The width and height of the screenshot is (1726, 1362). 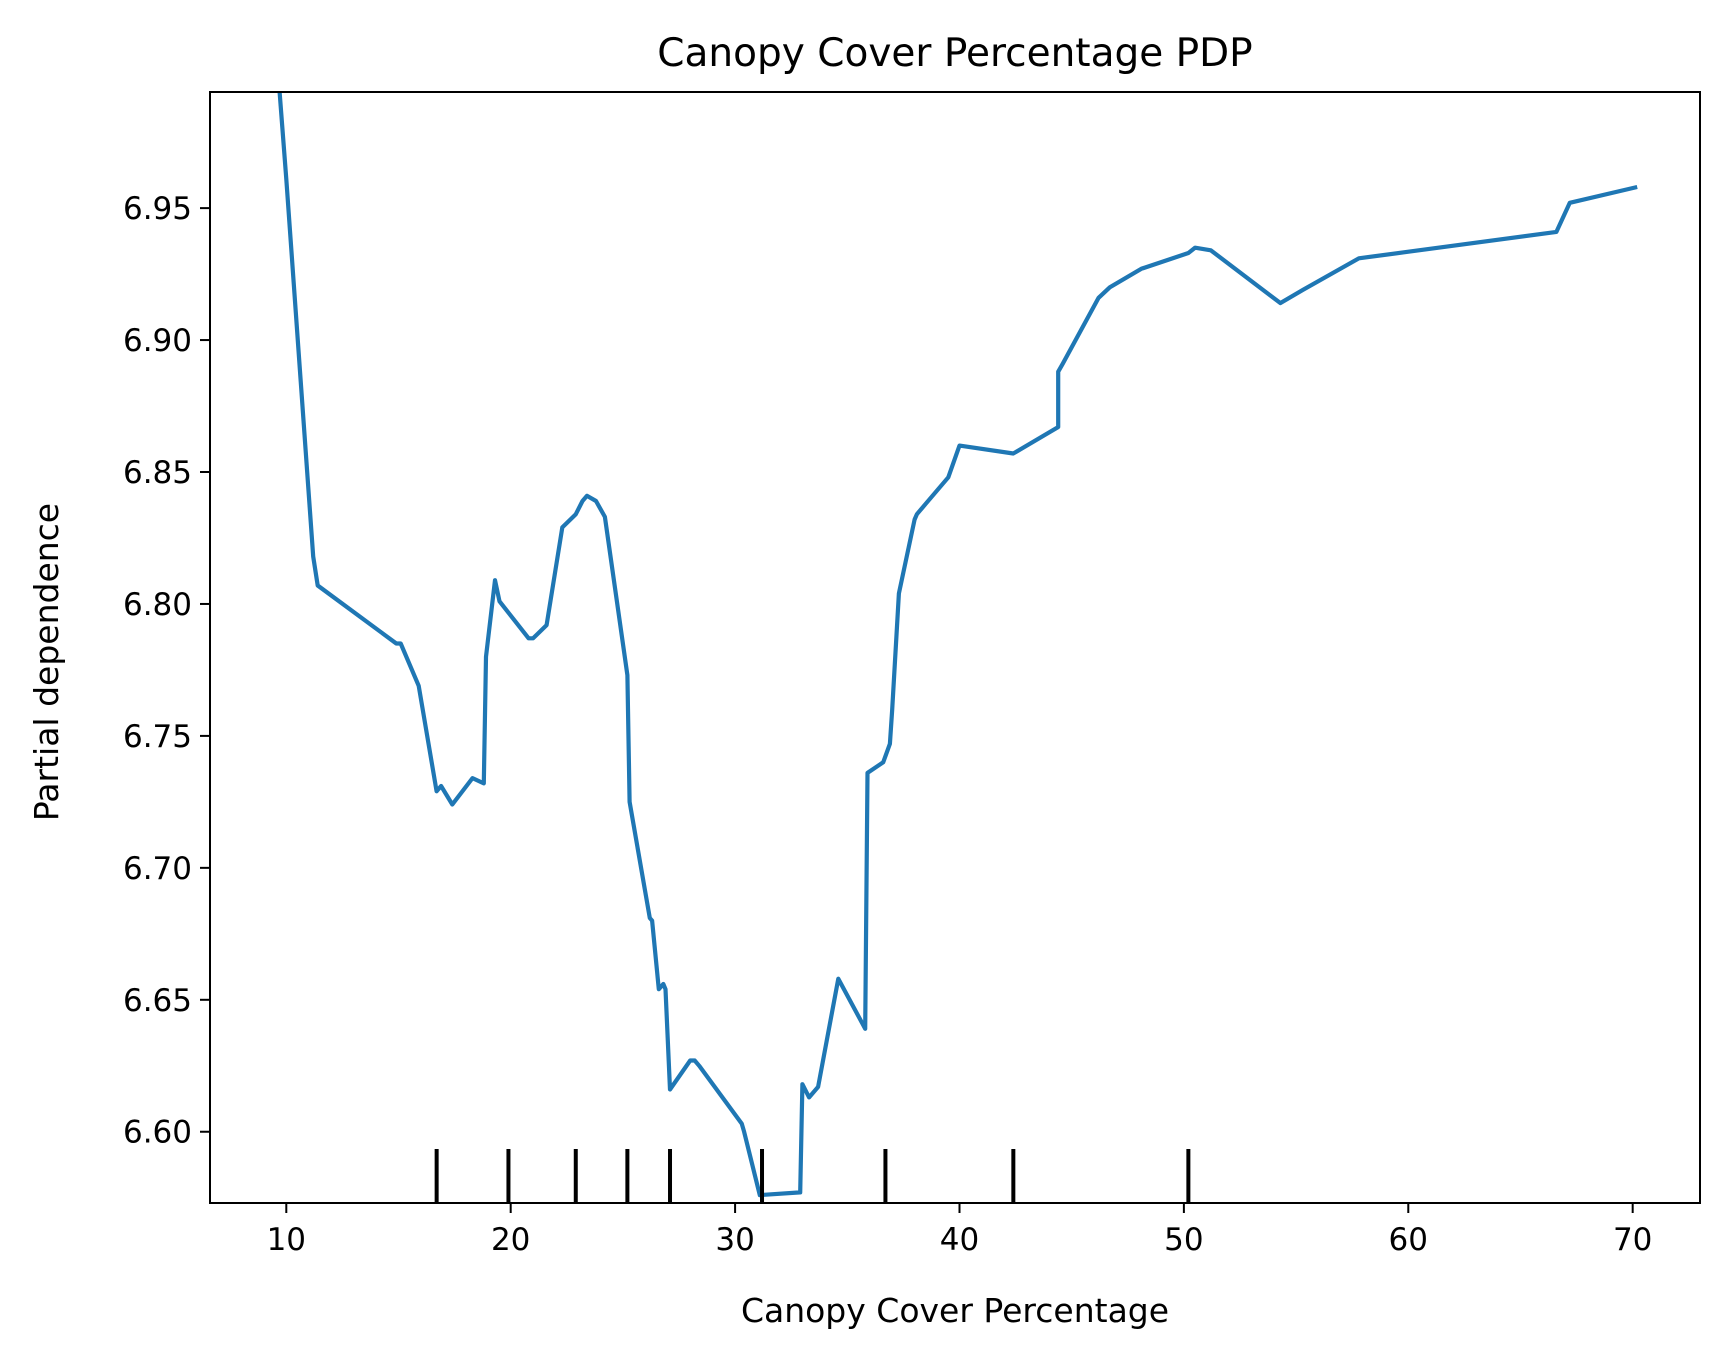 I want to click on y-axis-label: Partial dependence, so click(x=46, y=662).